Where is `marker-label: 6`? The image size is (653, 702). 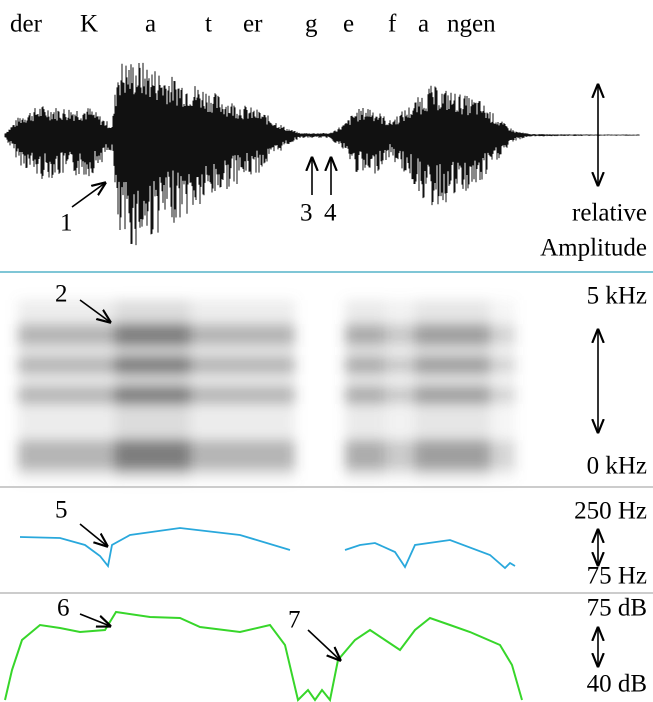 marker-label: 6 is located at coordinates (63, 608).